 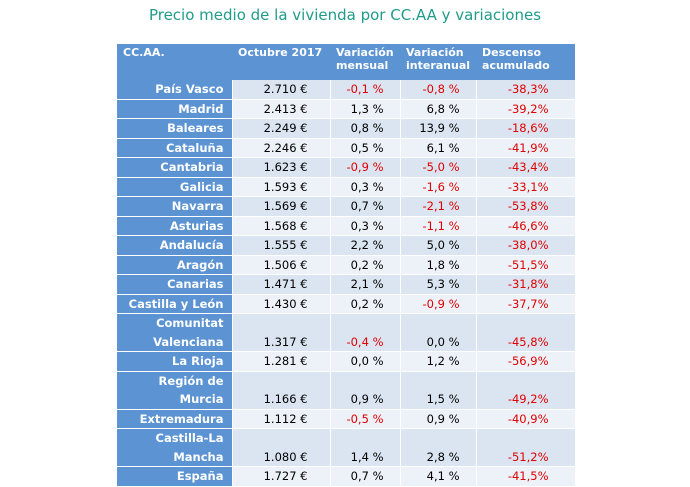 What do you see at coordinates (365, 62) in the screenshot?
I see `header-cell: Variación mensual` at bounding box center [365, 62].